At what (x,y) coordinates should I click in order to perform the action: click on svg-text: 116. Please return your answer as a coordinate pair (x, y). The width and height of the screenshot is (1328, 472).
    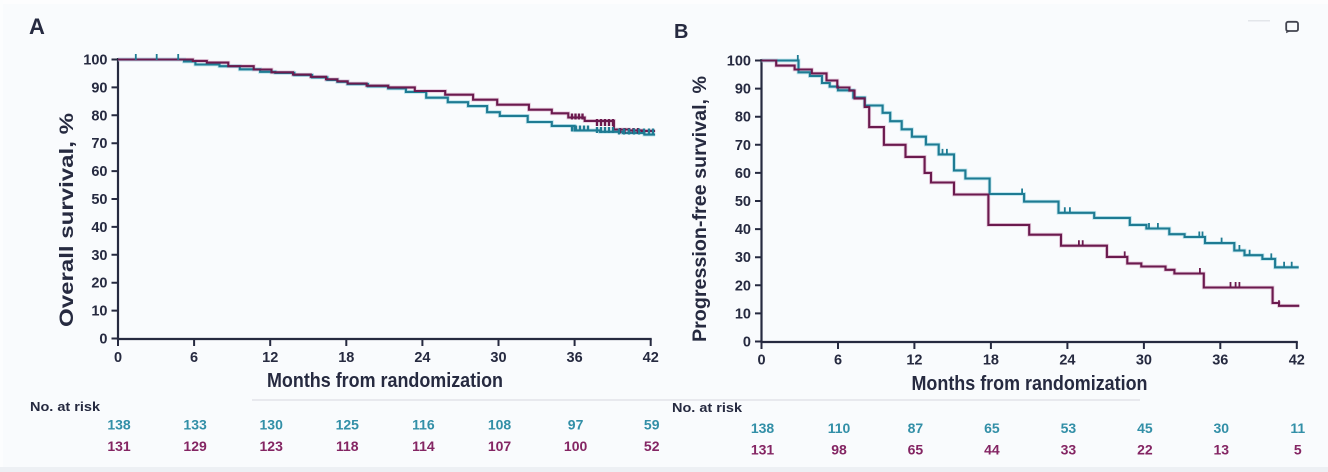
    Looking at the image, I should click on (423, 425).